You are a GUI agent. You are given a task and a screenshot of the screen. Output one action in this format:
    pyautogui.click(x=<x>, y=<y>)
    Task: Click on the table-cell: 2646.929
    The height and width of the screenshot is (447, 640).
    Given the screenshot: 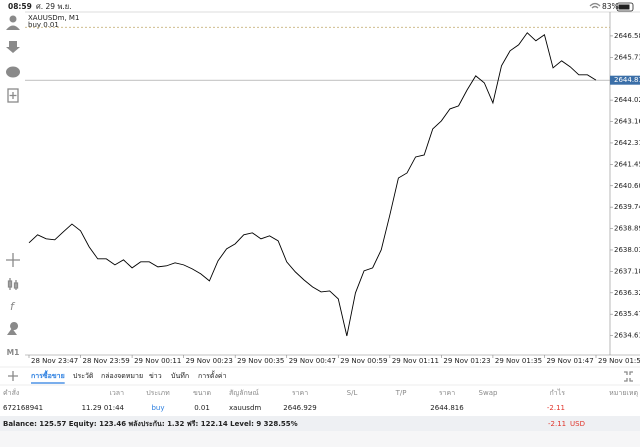 What is the action you would take?
    pyautogui.click(x=299, y=408)
    